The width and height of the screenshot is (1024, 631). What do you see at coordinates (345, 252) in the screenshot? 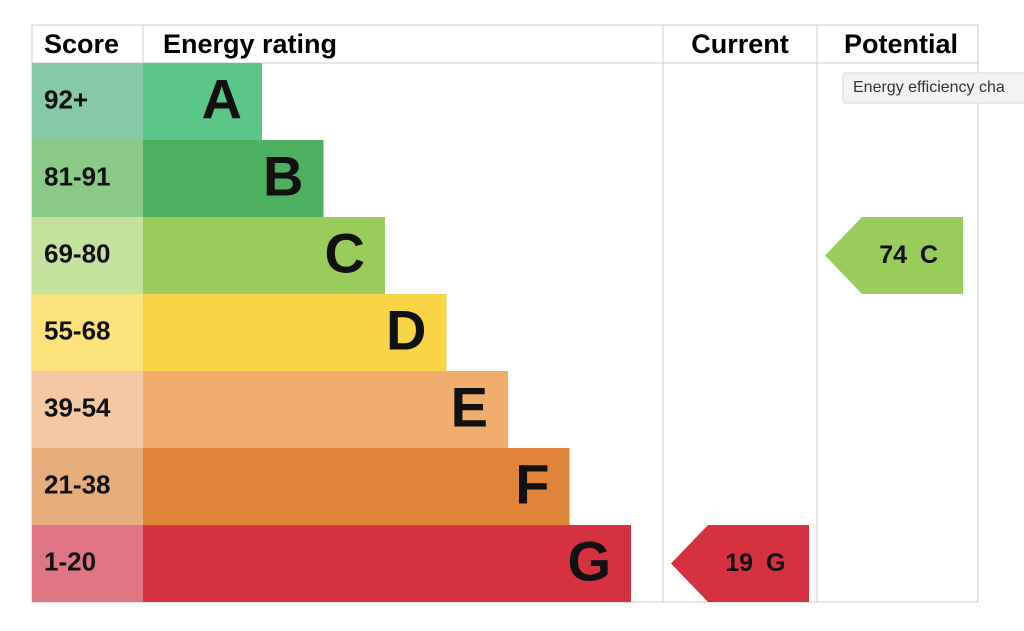
I see `rating-letter: C` at bounding box center [345, 252].